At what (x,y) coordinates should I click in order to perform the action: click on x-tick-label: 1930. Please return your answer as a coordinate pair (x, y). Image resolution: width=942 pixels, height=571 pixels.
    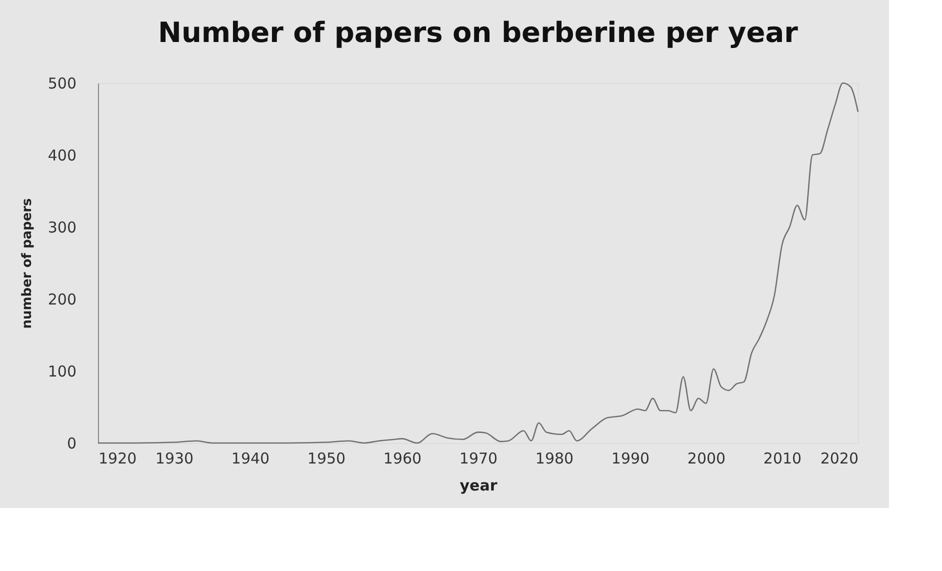
    Looking at the image, I should click on (174, 459).